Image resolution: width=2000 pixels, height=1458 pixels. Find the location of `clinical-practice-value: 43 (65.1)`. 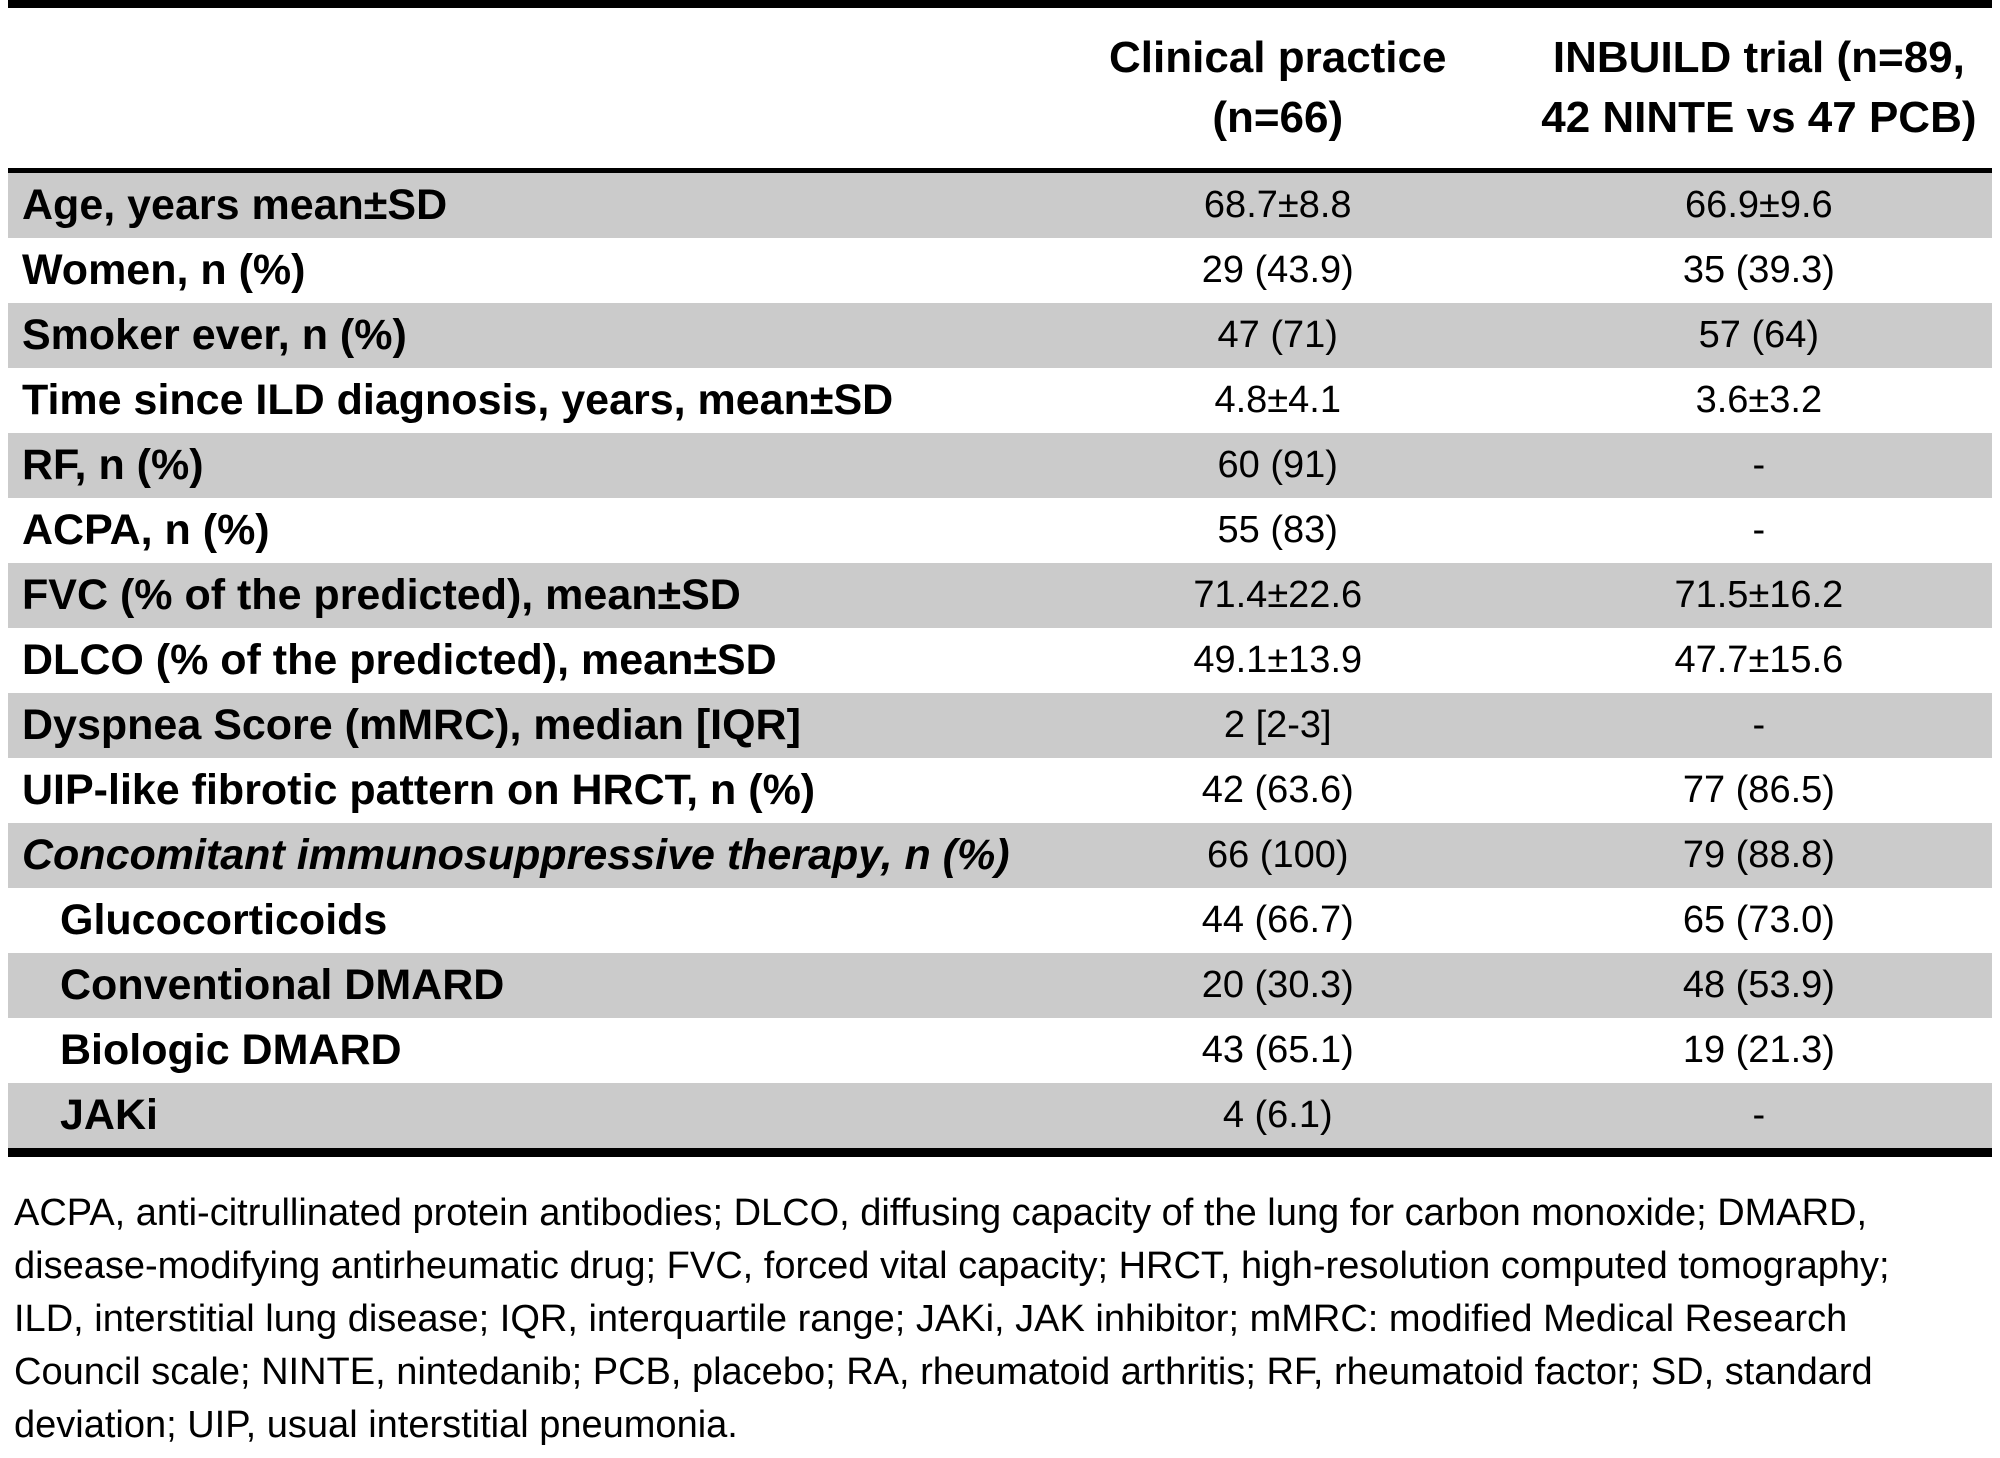

clinical-practice-value: 43 (65.1) is located at coordinates (1277, 1050).